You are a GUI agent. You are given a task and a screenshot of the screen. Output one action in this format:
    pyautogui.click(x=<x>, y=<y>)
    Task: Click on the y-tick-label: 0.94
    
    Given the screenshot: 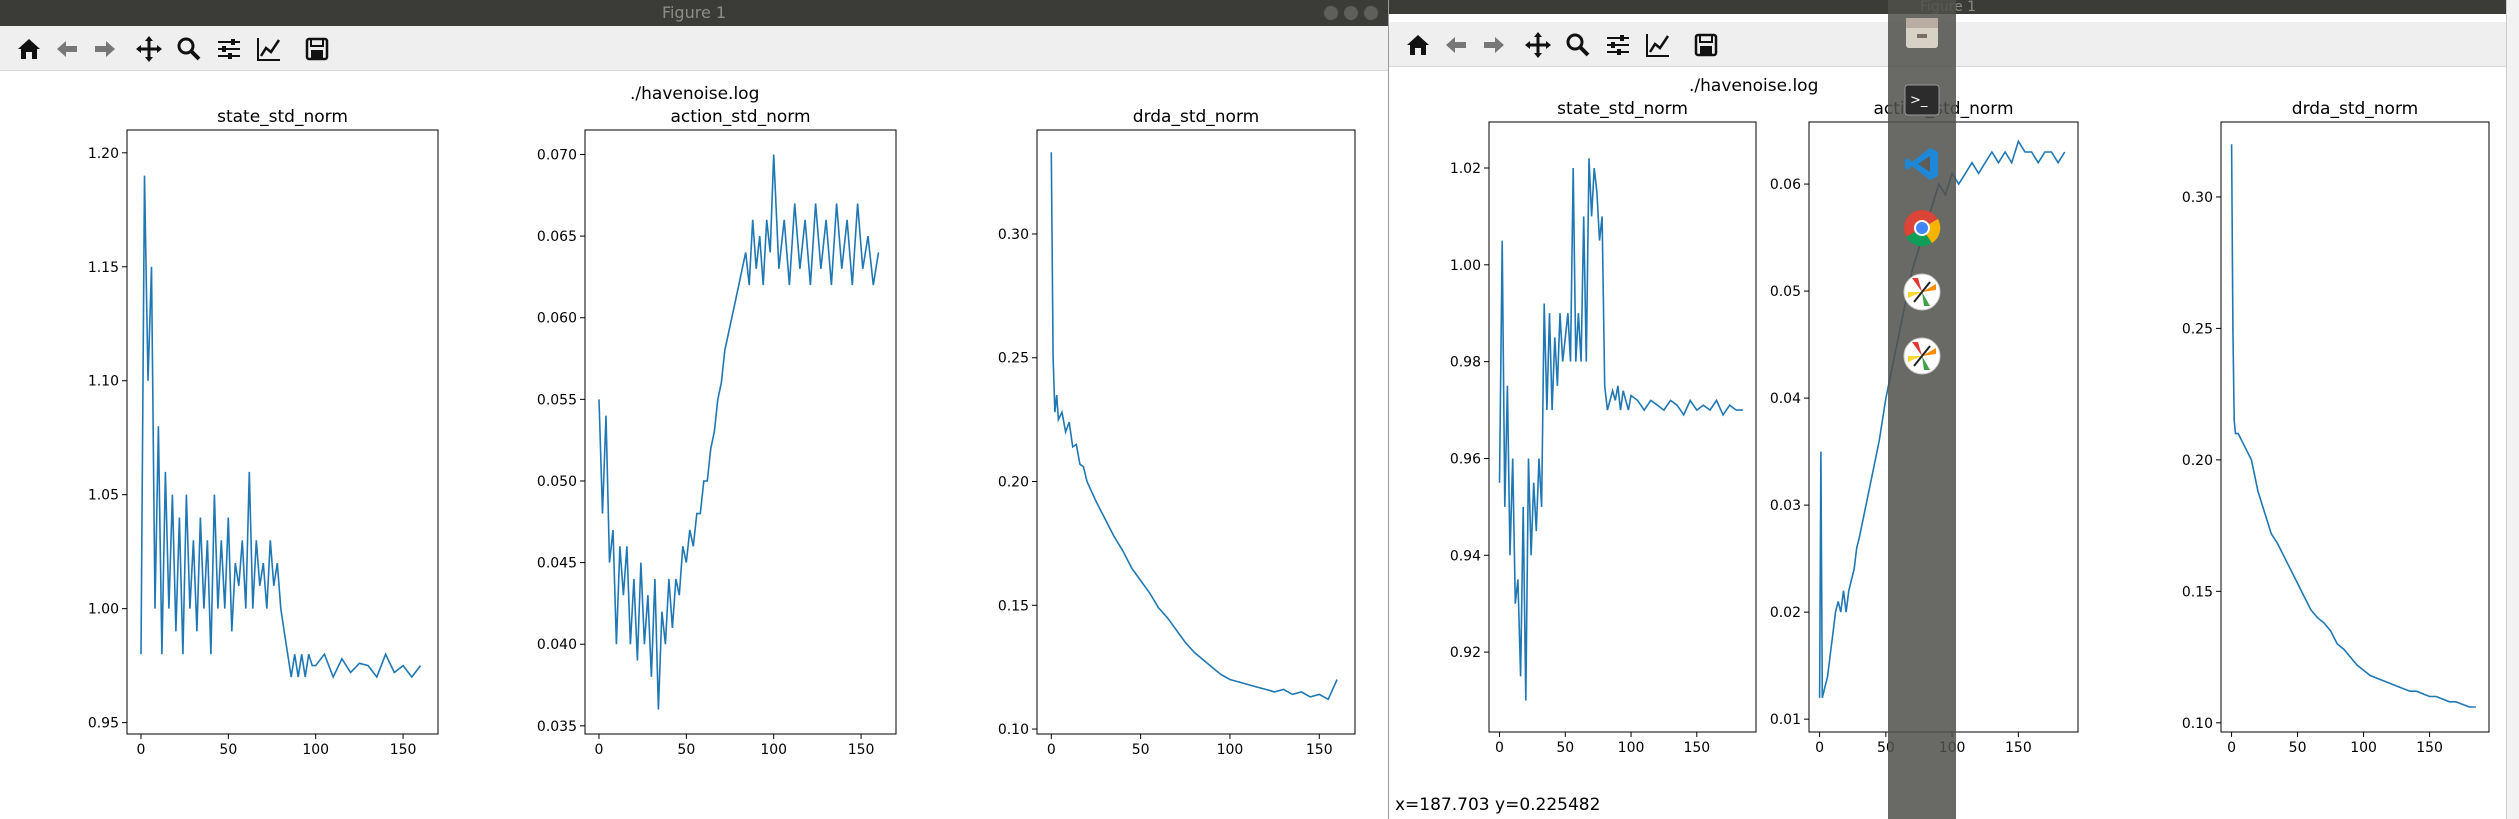 What is the action you would take?
    pyautogui.click(x=1465, y=556)
    